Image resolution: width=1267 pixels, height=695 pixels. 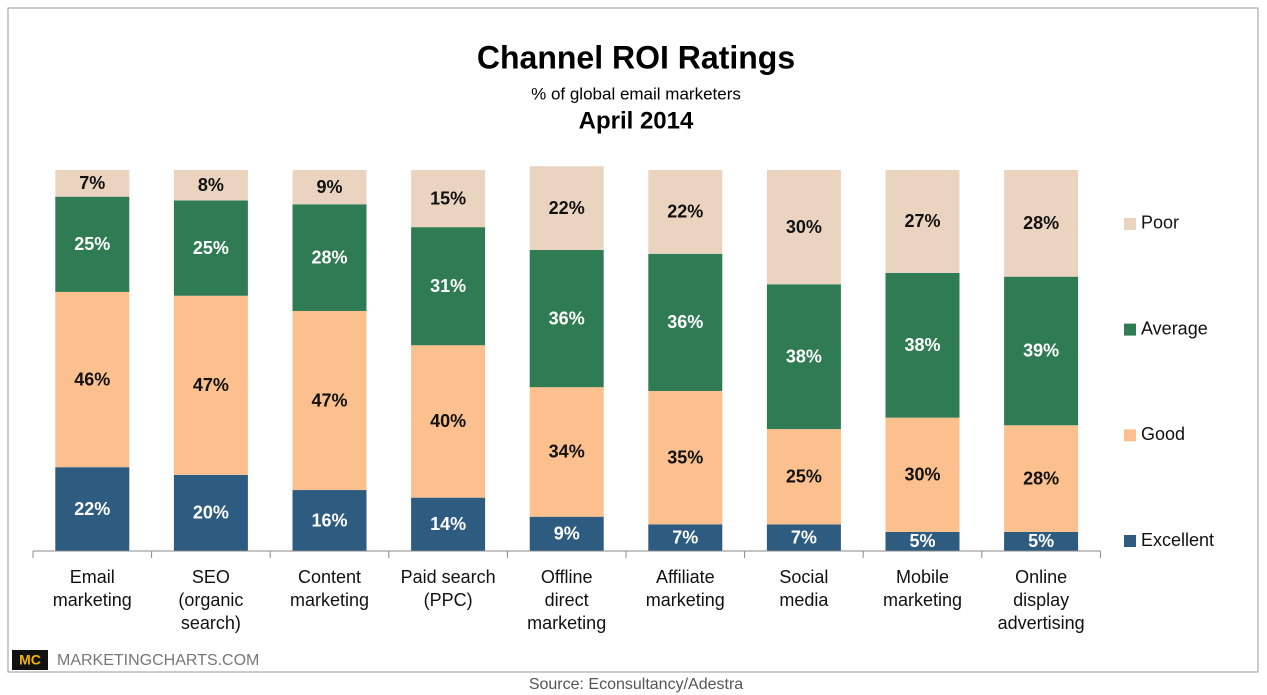 What do you see at coordinates (636, 120) in the screenshot?
I see `chart-date: April 2014` at bounding box center [636, 120].